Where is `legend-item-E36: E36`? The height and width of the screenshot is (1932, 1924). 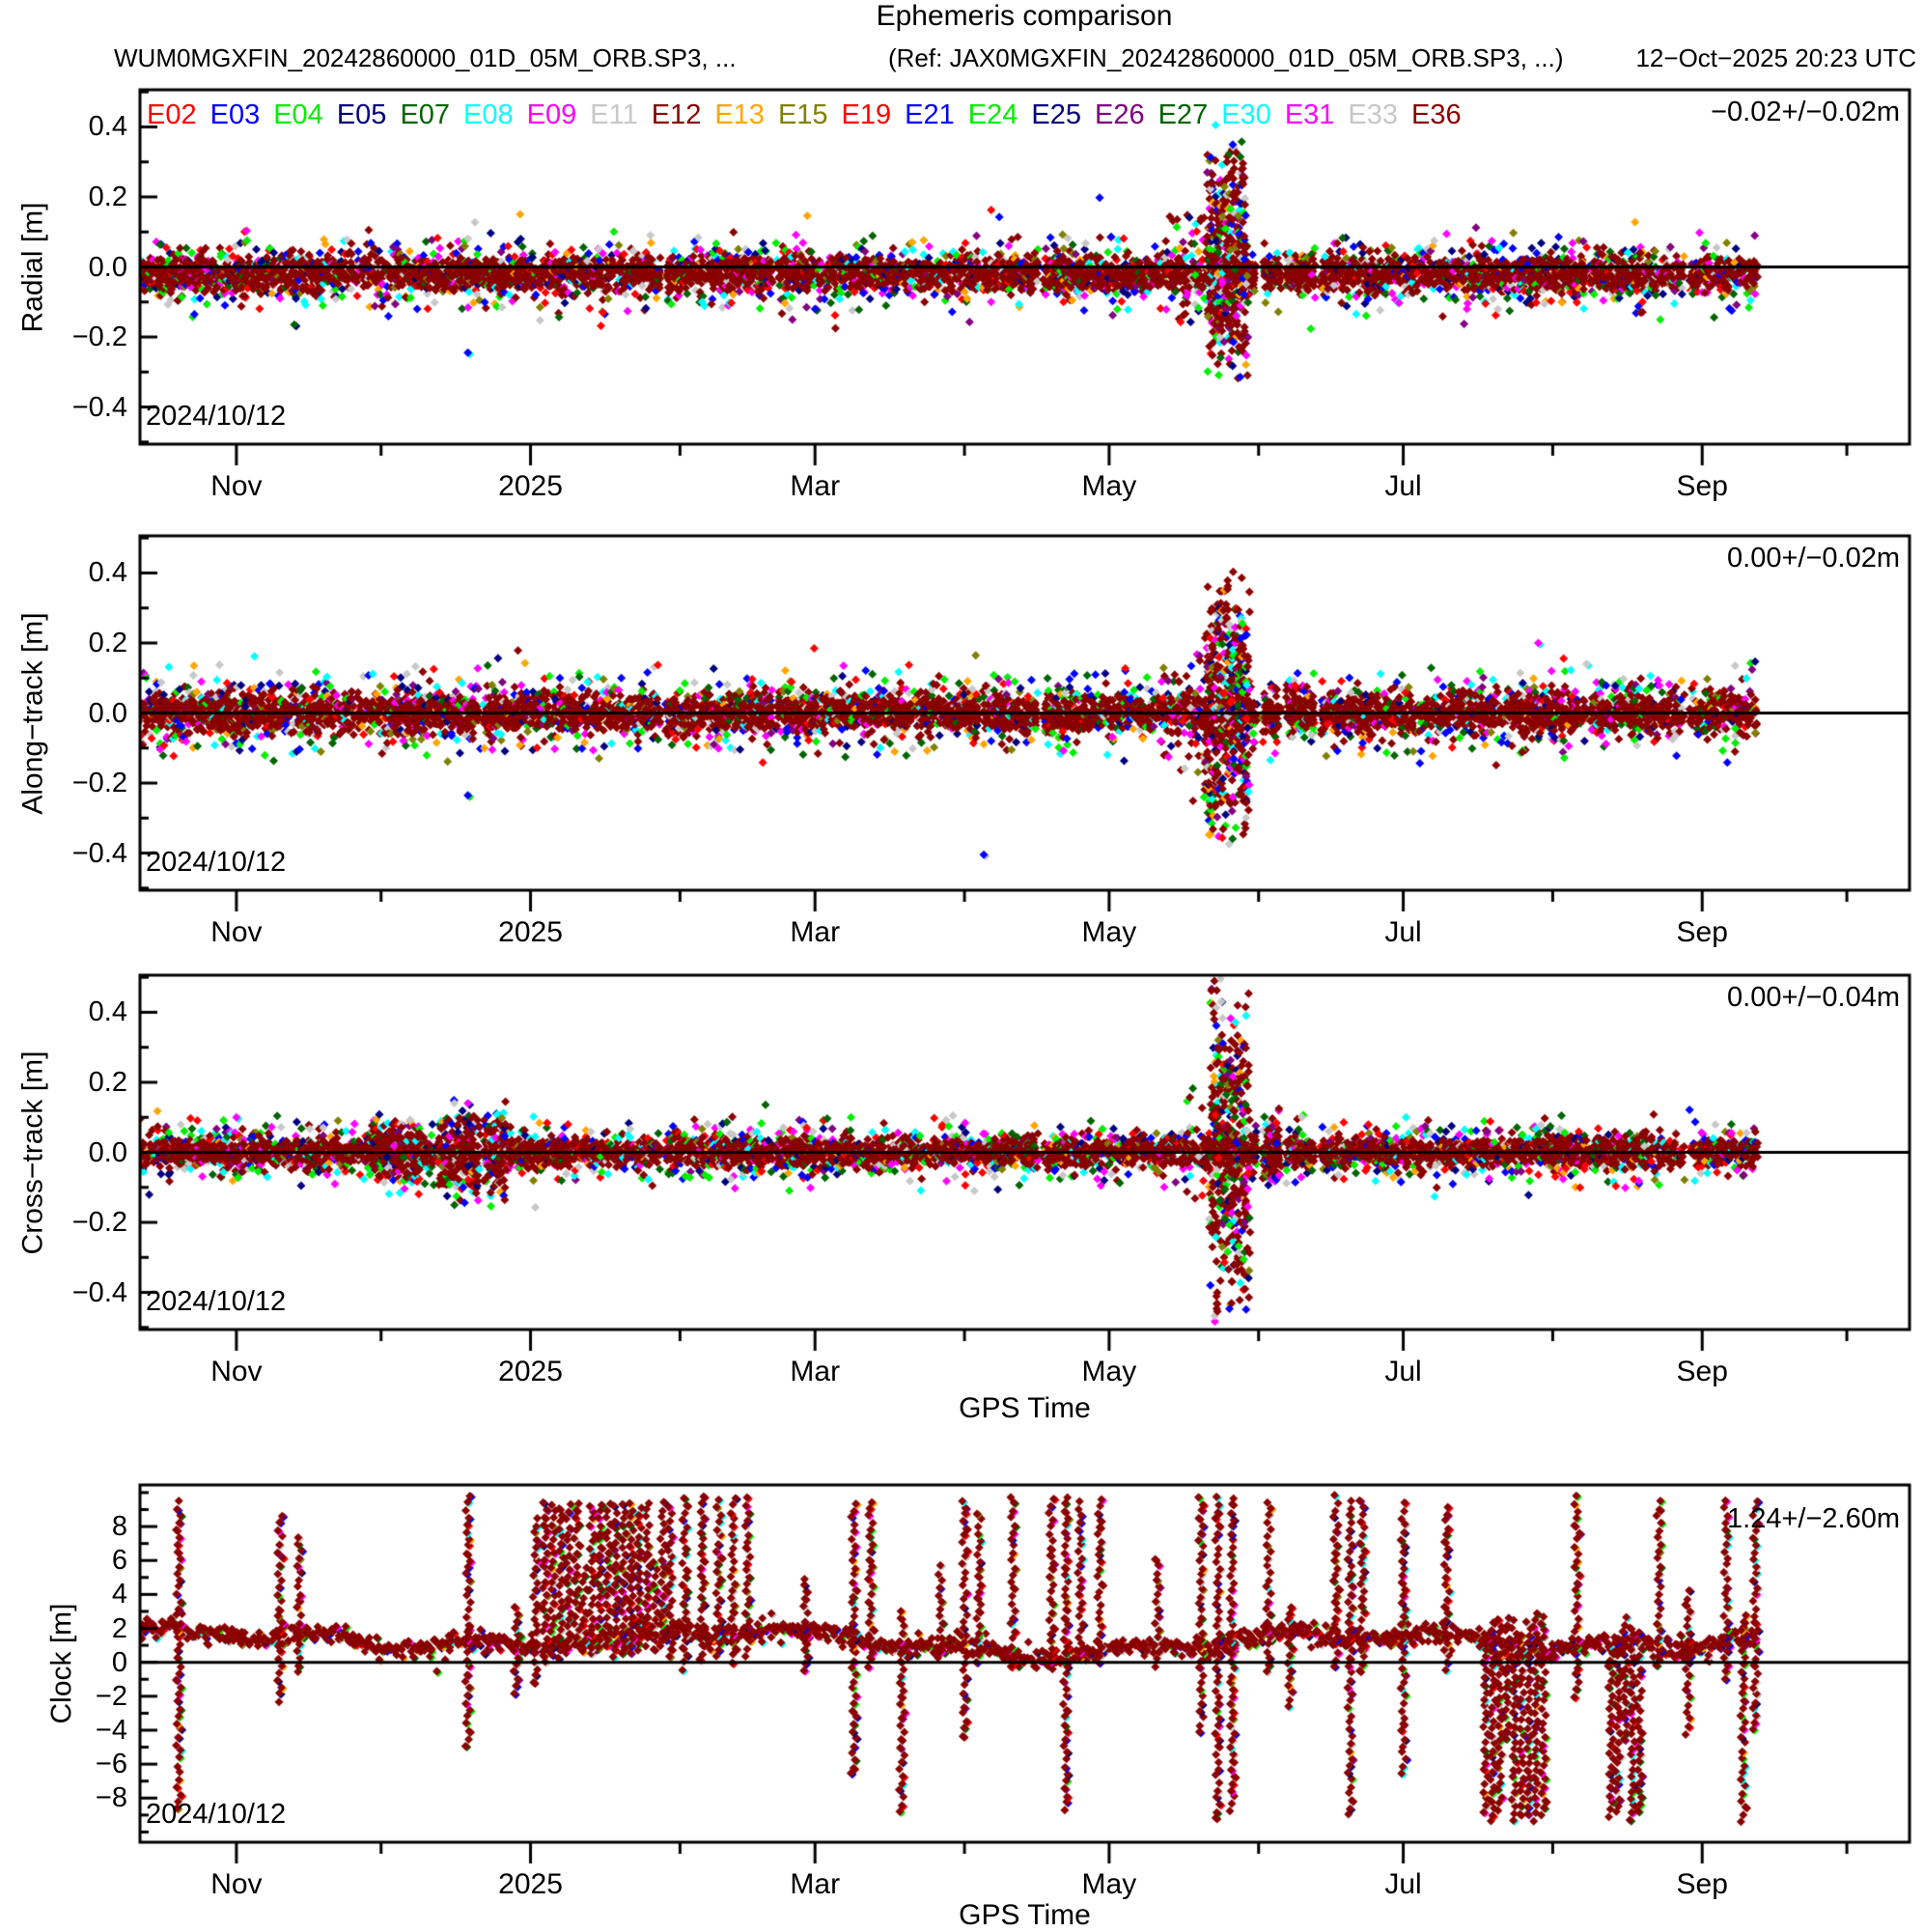 legend-item-E36: E36 is located at coordinates (1436, 115).